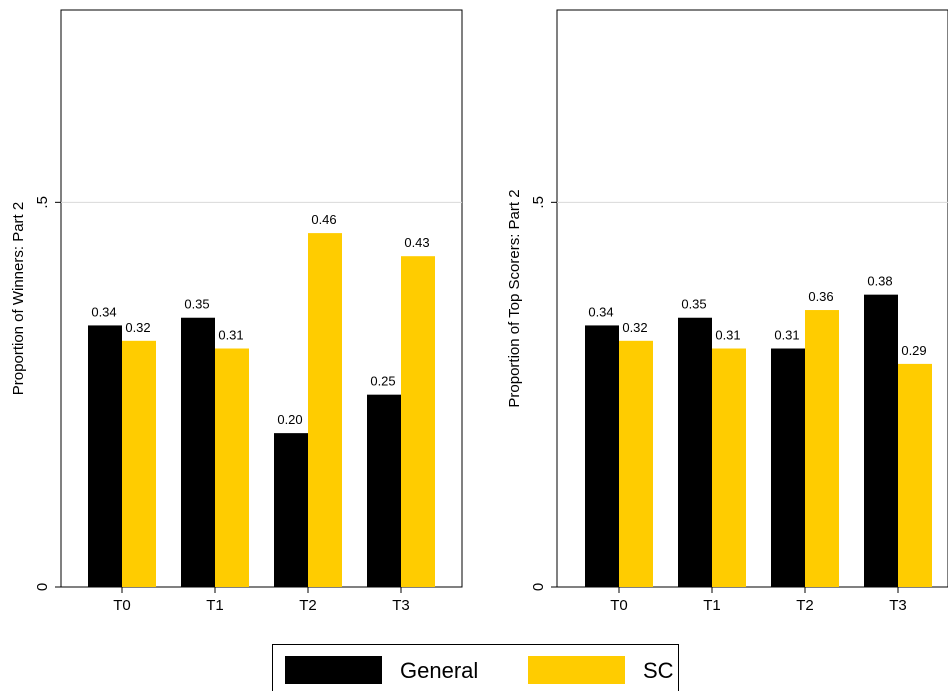  Describe the element at coordinates (695, 452) in the screenshot. I see `chart-2-bar-general-t1` at that location.